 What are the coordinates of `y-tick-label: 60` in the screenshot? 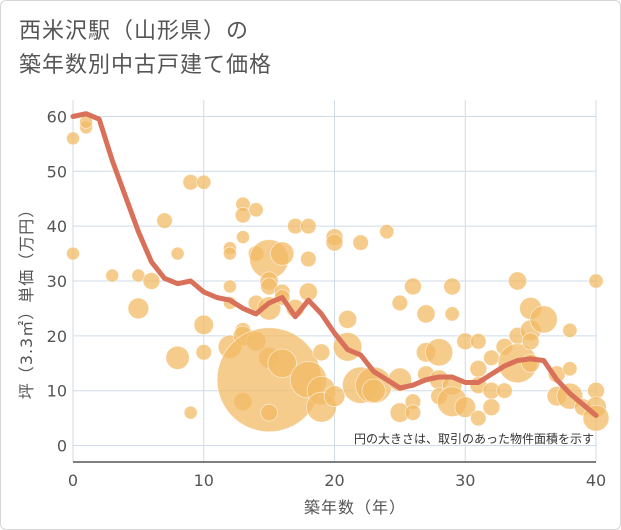 It's located at (57, 116).